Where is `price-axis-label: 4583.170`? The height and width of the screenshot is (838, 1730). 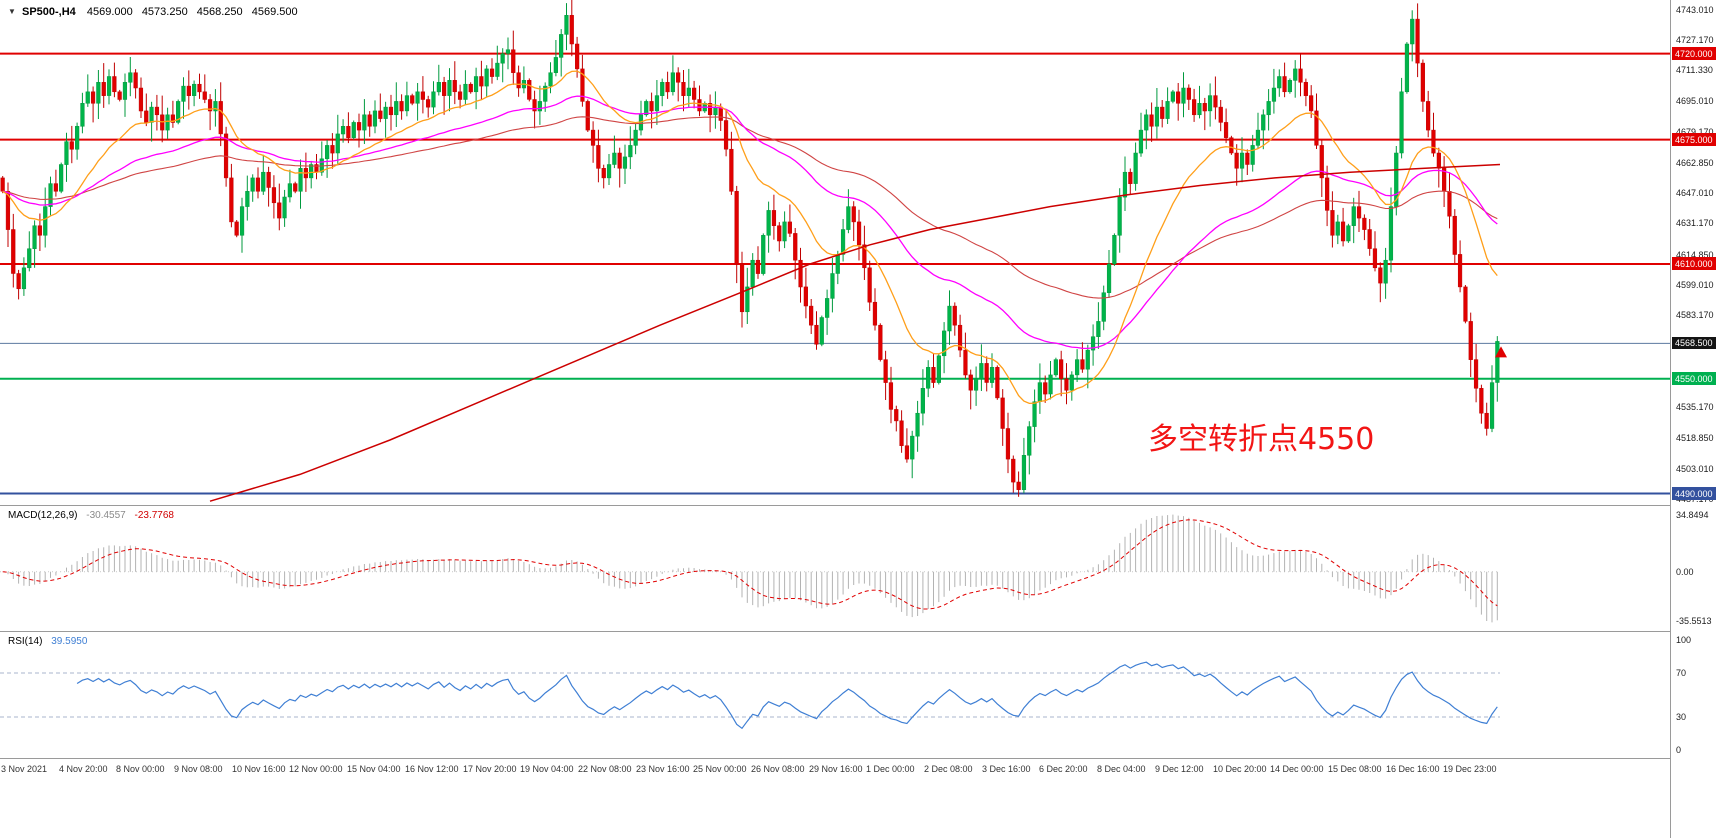 price-axis-label: 4583.170 is located at coordinates (1695, 315).